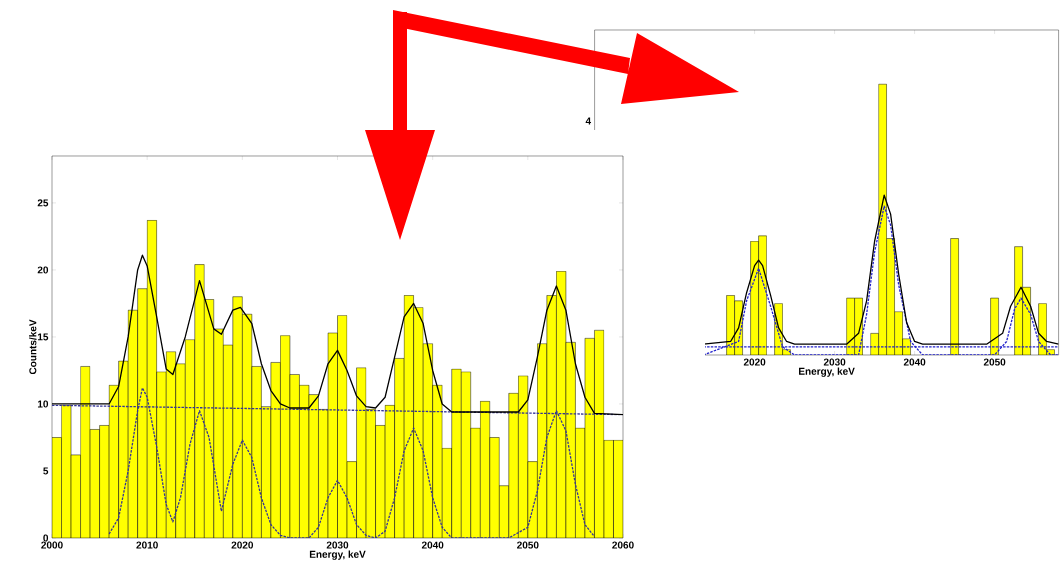 The height and width of the screenshot is (576, 1060). What do you see at coordinates (147, 545) in the screenshot?
I see `x-tick-label: 2010` at bounding box center [147, 545].